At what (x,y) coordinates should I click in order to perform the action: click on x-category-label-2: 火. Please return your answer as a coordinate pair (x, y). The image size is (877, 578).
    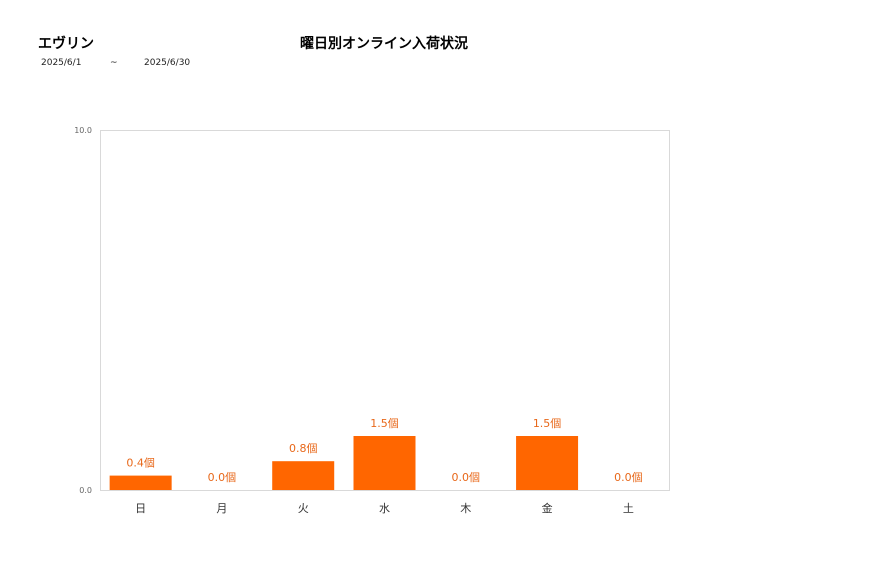
    Looking at the image, I should click on (303, 508).